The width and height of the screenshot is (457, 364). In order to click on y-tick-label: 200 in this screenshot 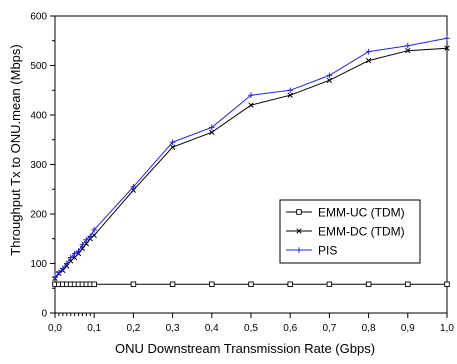, I will do `click(38, 215)`.